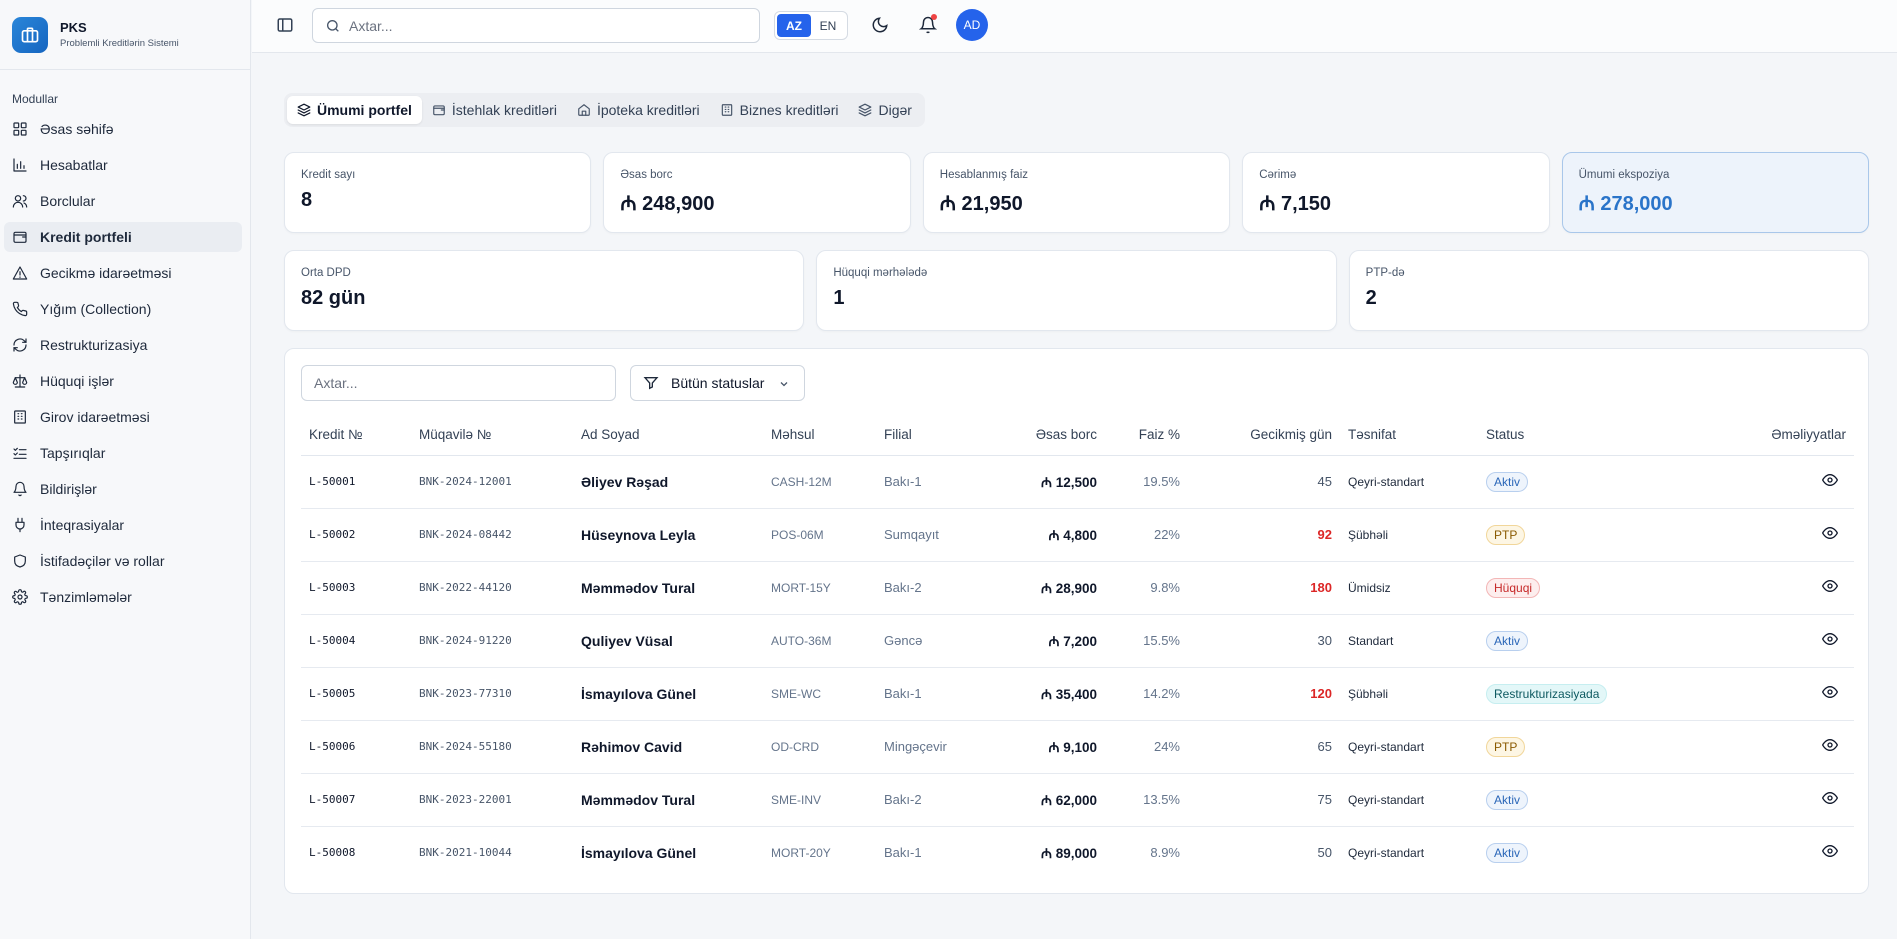 Image resolution: width=1897 pixels, height=939 pixels. Describe the element at coordinates (123, 453) in the screenshot. I see `sidebar-item-9: Tapşırıqlar` at that location.